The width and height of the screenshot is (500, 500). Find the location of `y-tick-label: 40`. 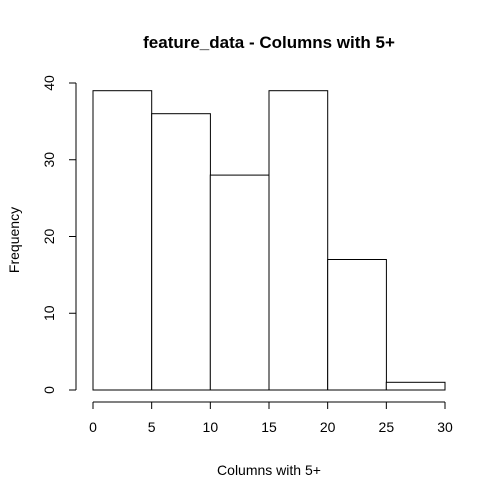

y-tick-label: 40 is located at coordinates (49, 83).